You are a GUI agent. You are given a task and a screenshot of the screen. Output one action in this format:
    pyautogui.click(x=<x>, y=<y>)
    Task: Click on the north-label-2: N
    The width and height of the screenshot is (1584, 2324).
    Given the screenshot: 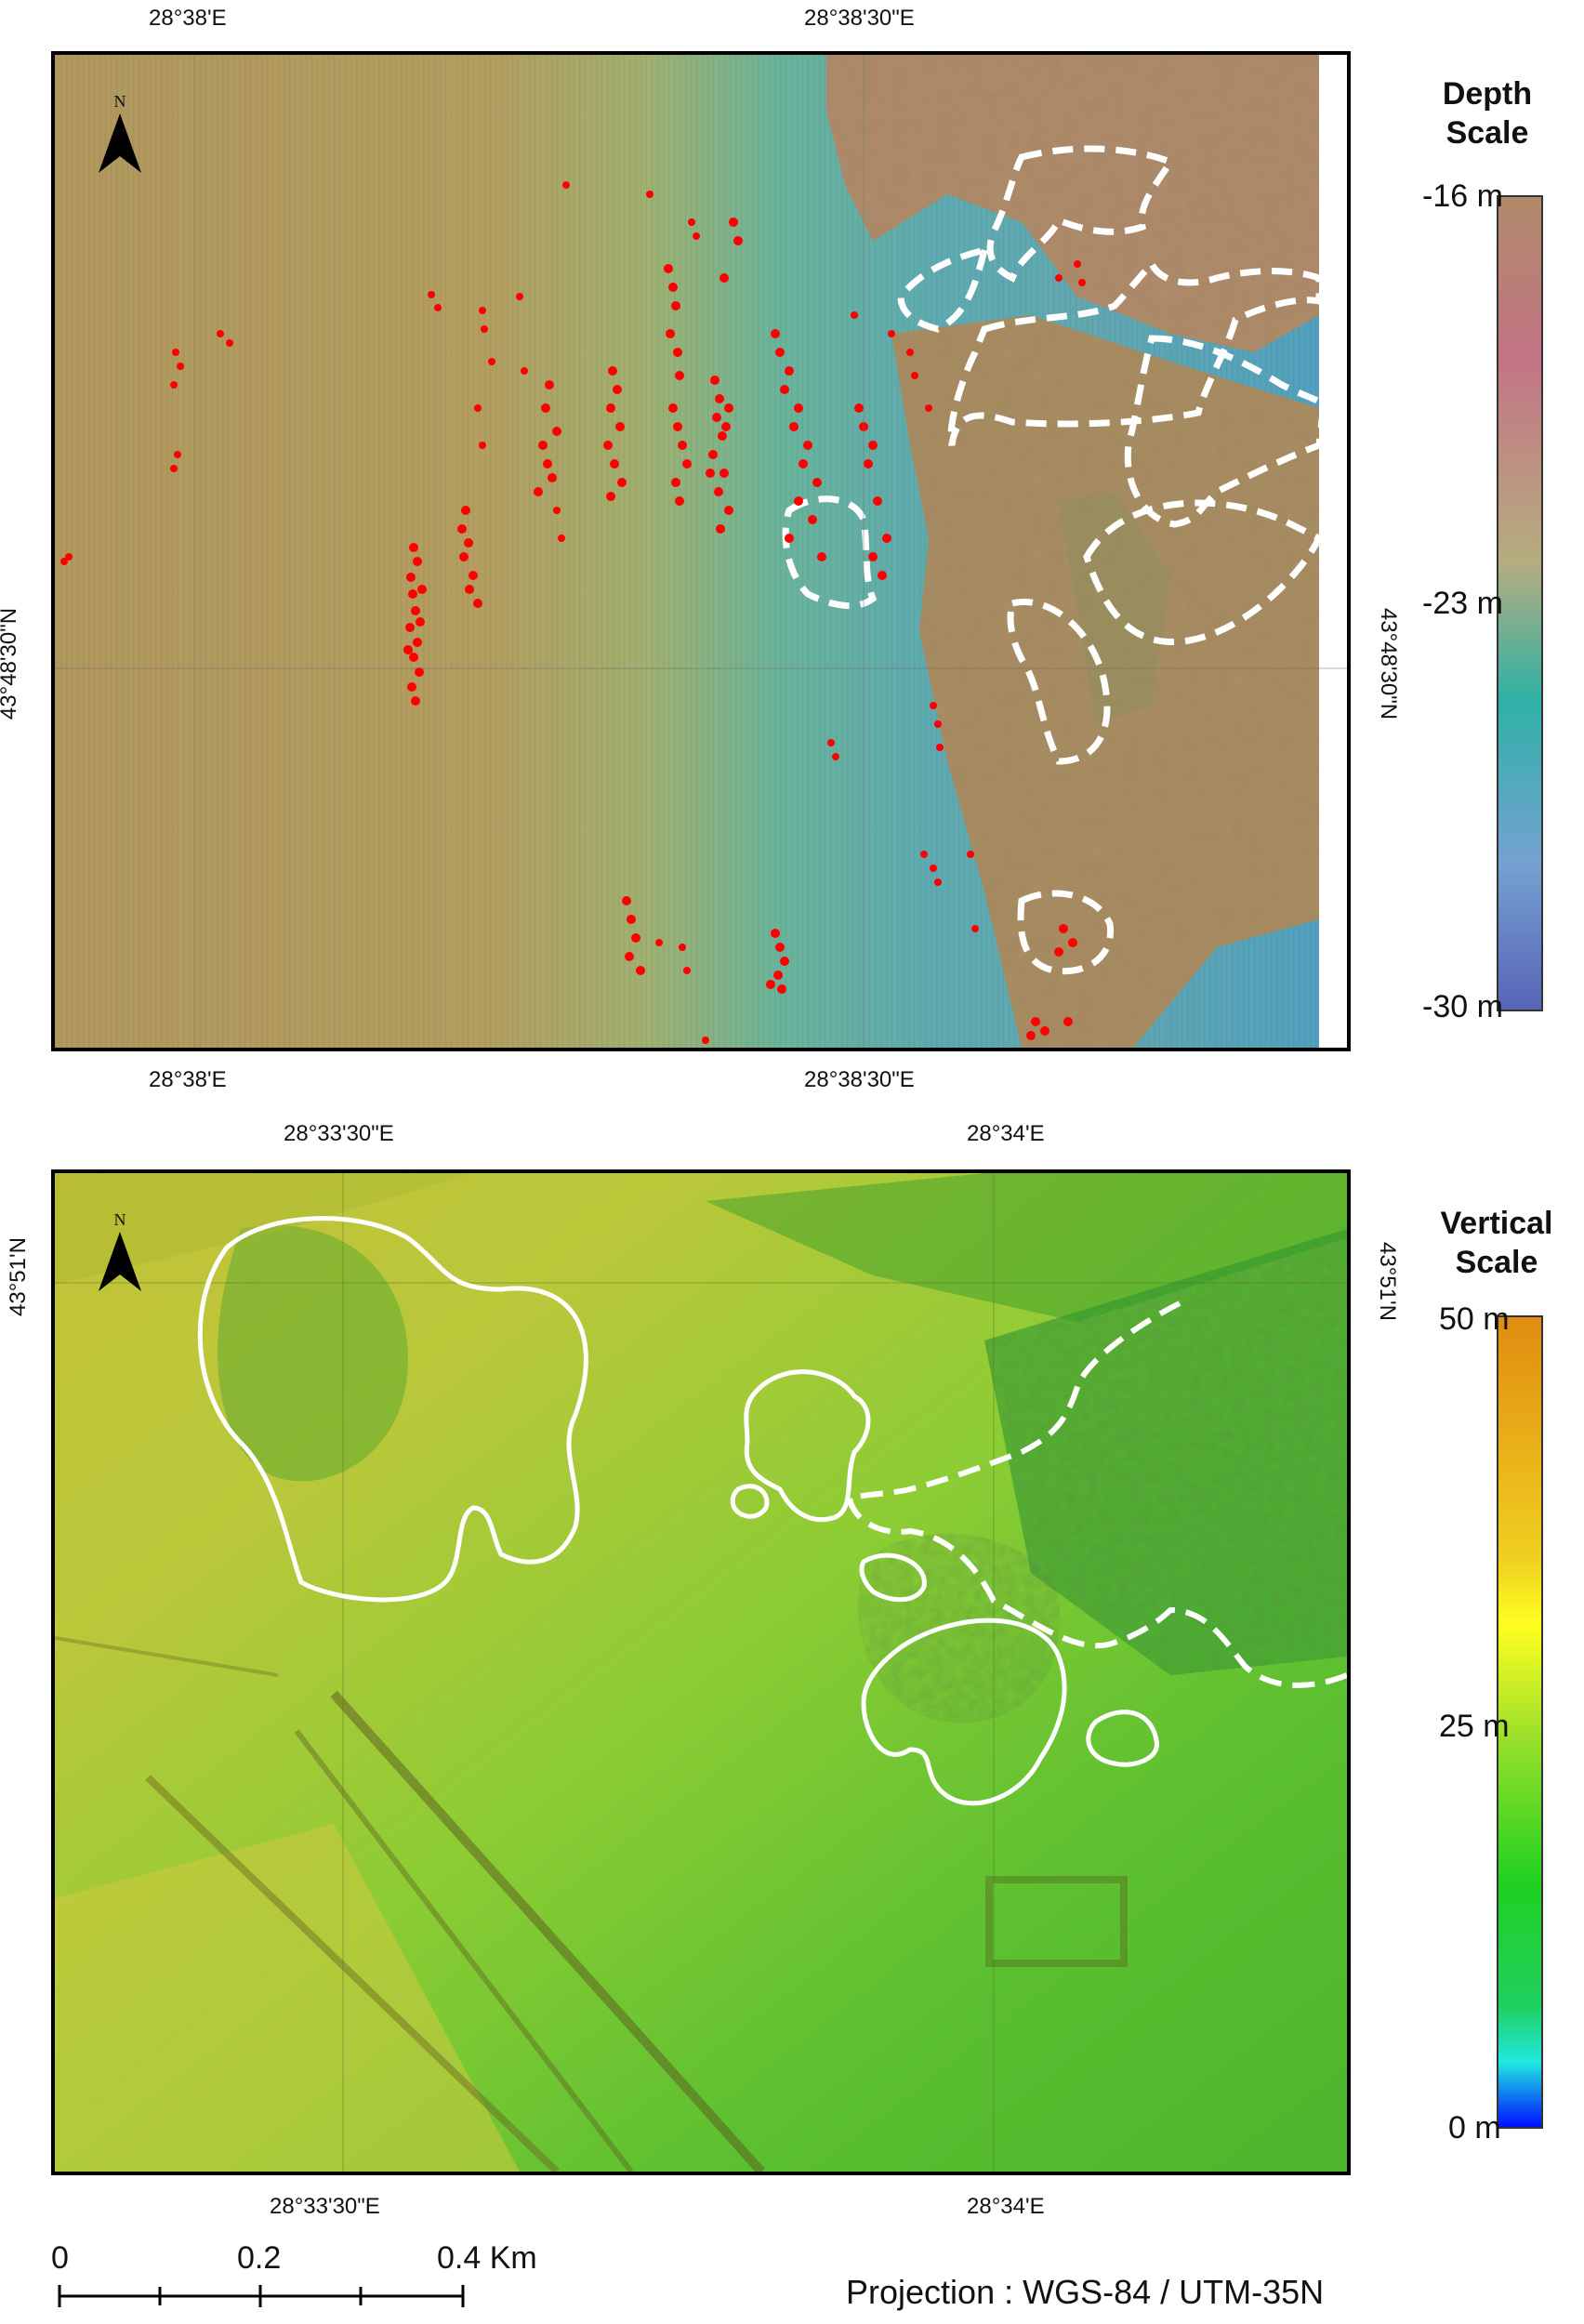 What is the action you would take?
    pyautogui.click(x=119, y=1219)
    